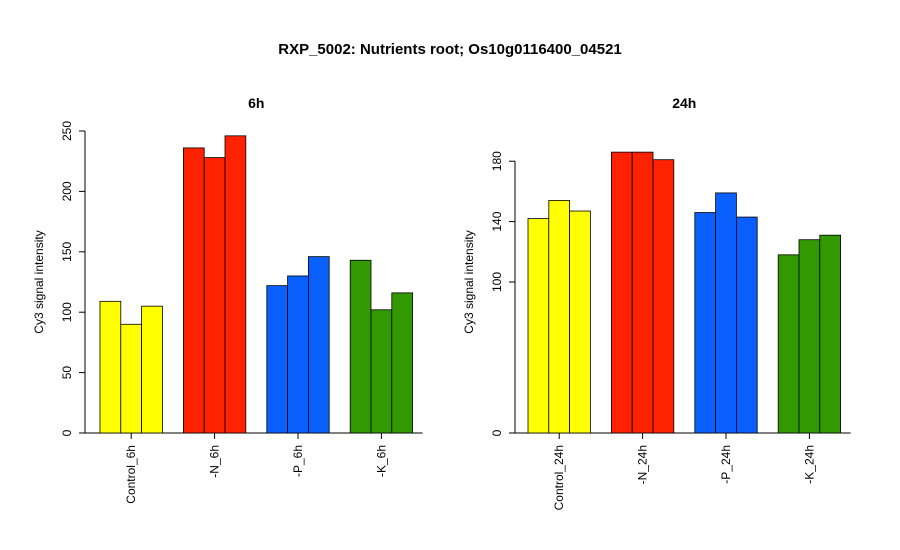 This screenshot has height=550, width=900. I want to click on panel-title: 6h, so click(256, 103).